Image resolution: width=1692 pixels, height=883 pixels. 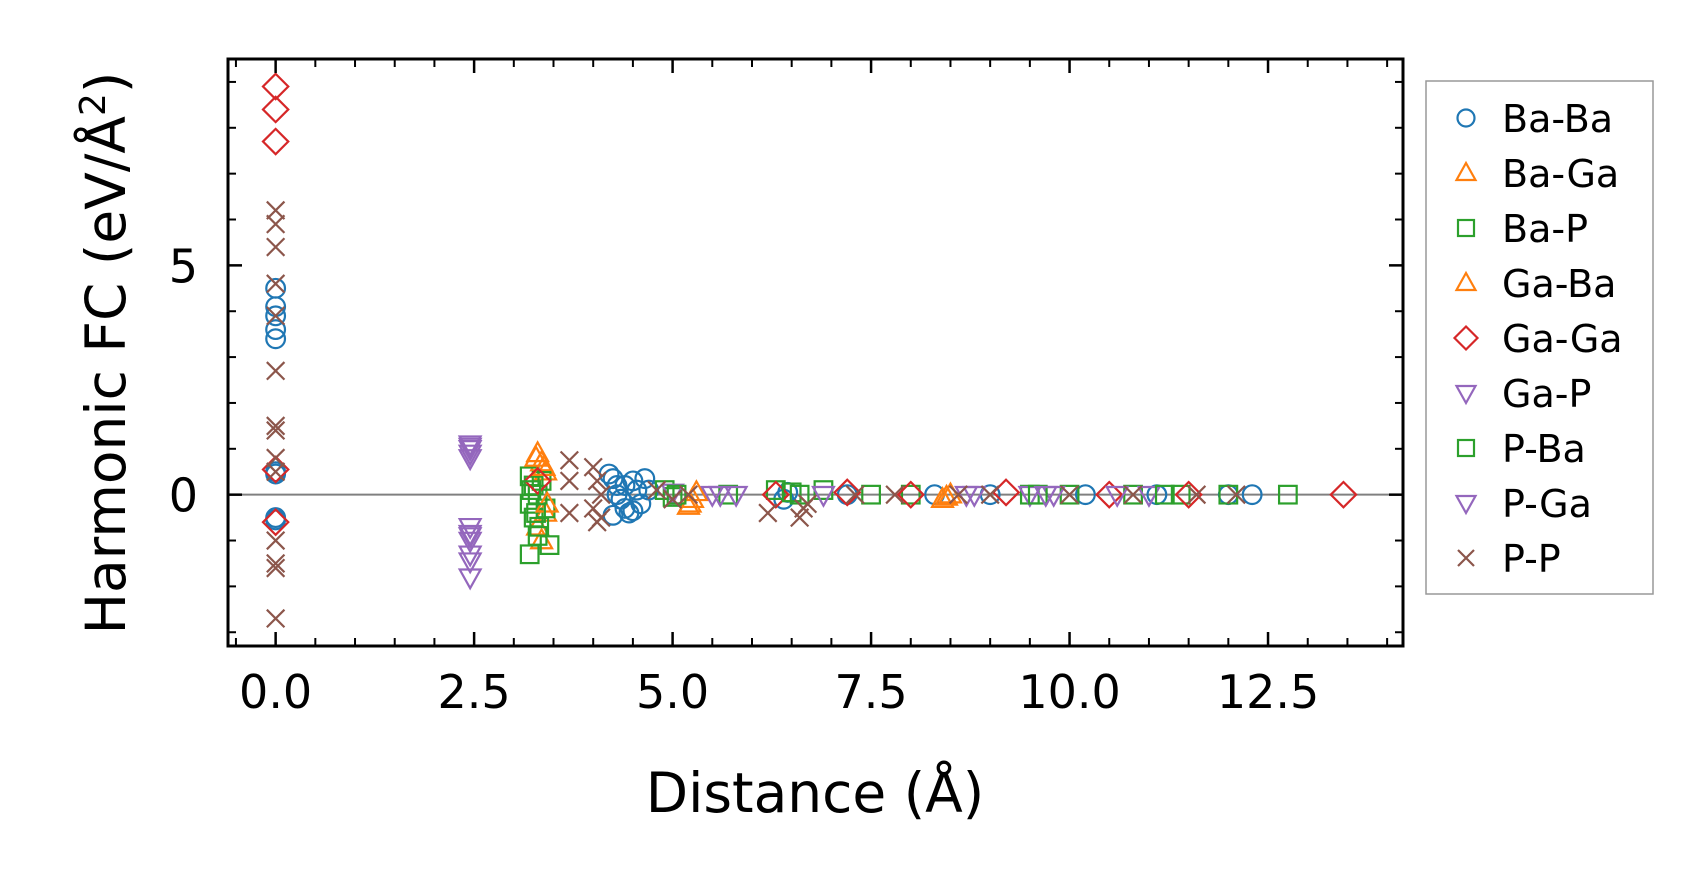 I want to click on x-tick-label: 7.5, so click(x=870, y=692).